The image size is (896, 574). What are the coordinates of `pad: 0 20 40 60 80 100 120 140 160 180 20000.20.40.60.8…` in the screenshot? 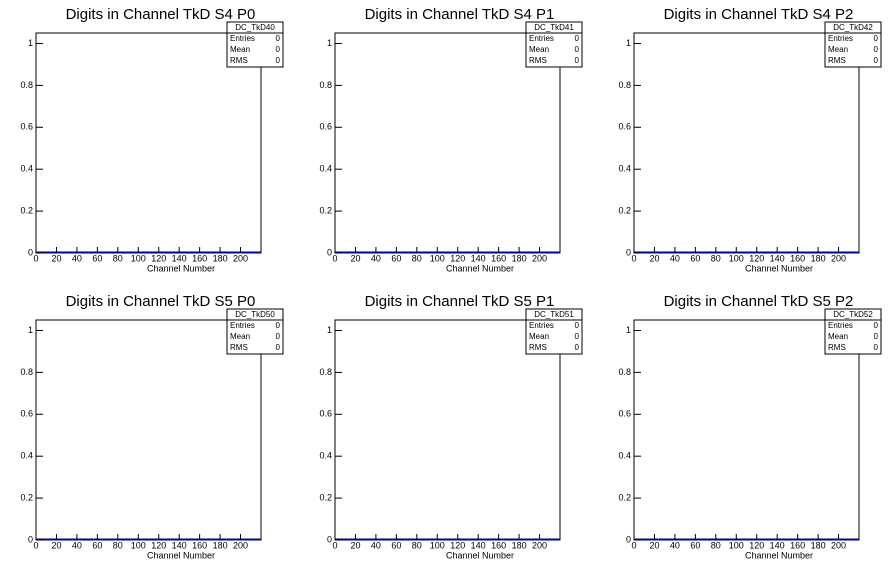 It's located at (152, 139).